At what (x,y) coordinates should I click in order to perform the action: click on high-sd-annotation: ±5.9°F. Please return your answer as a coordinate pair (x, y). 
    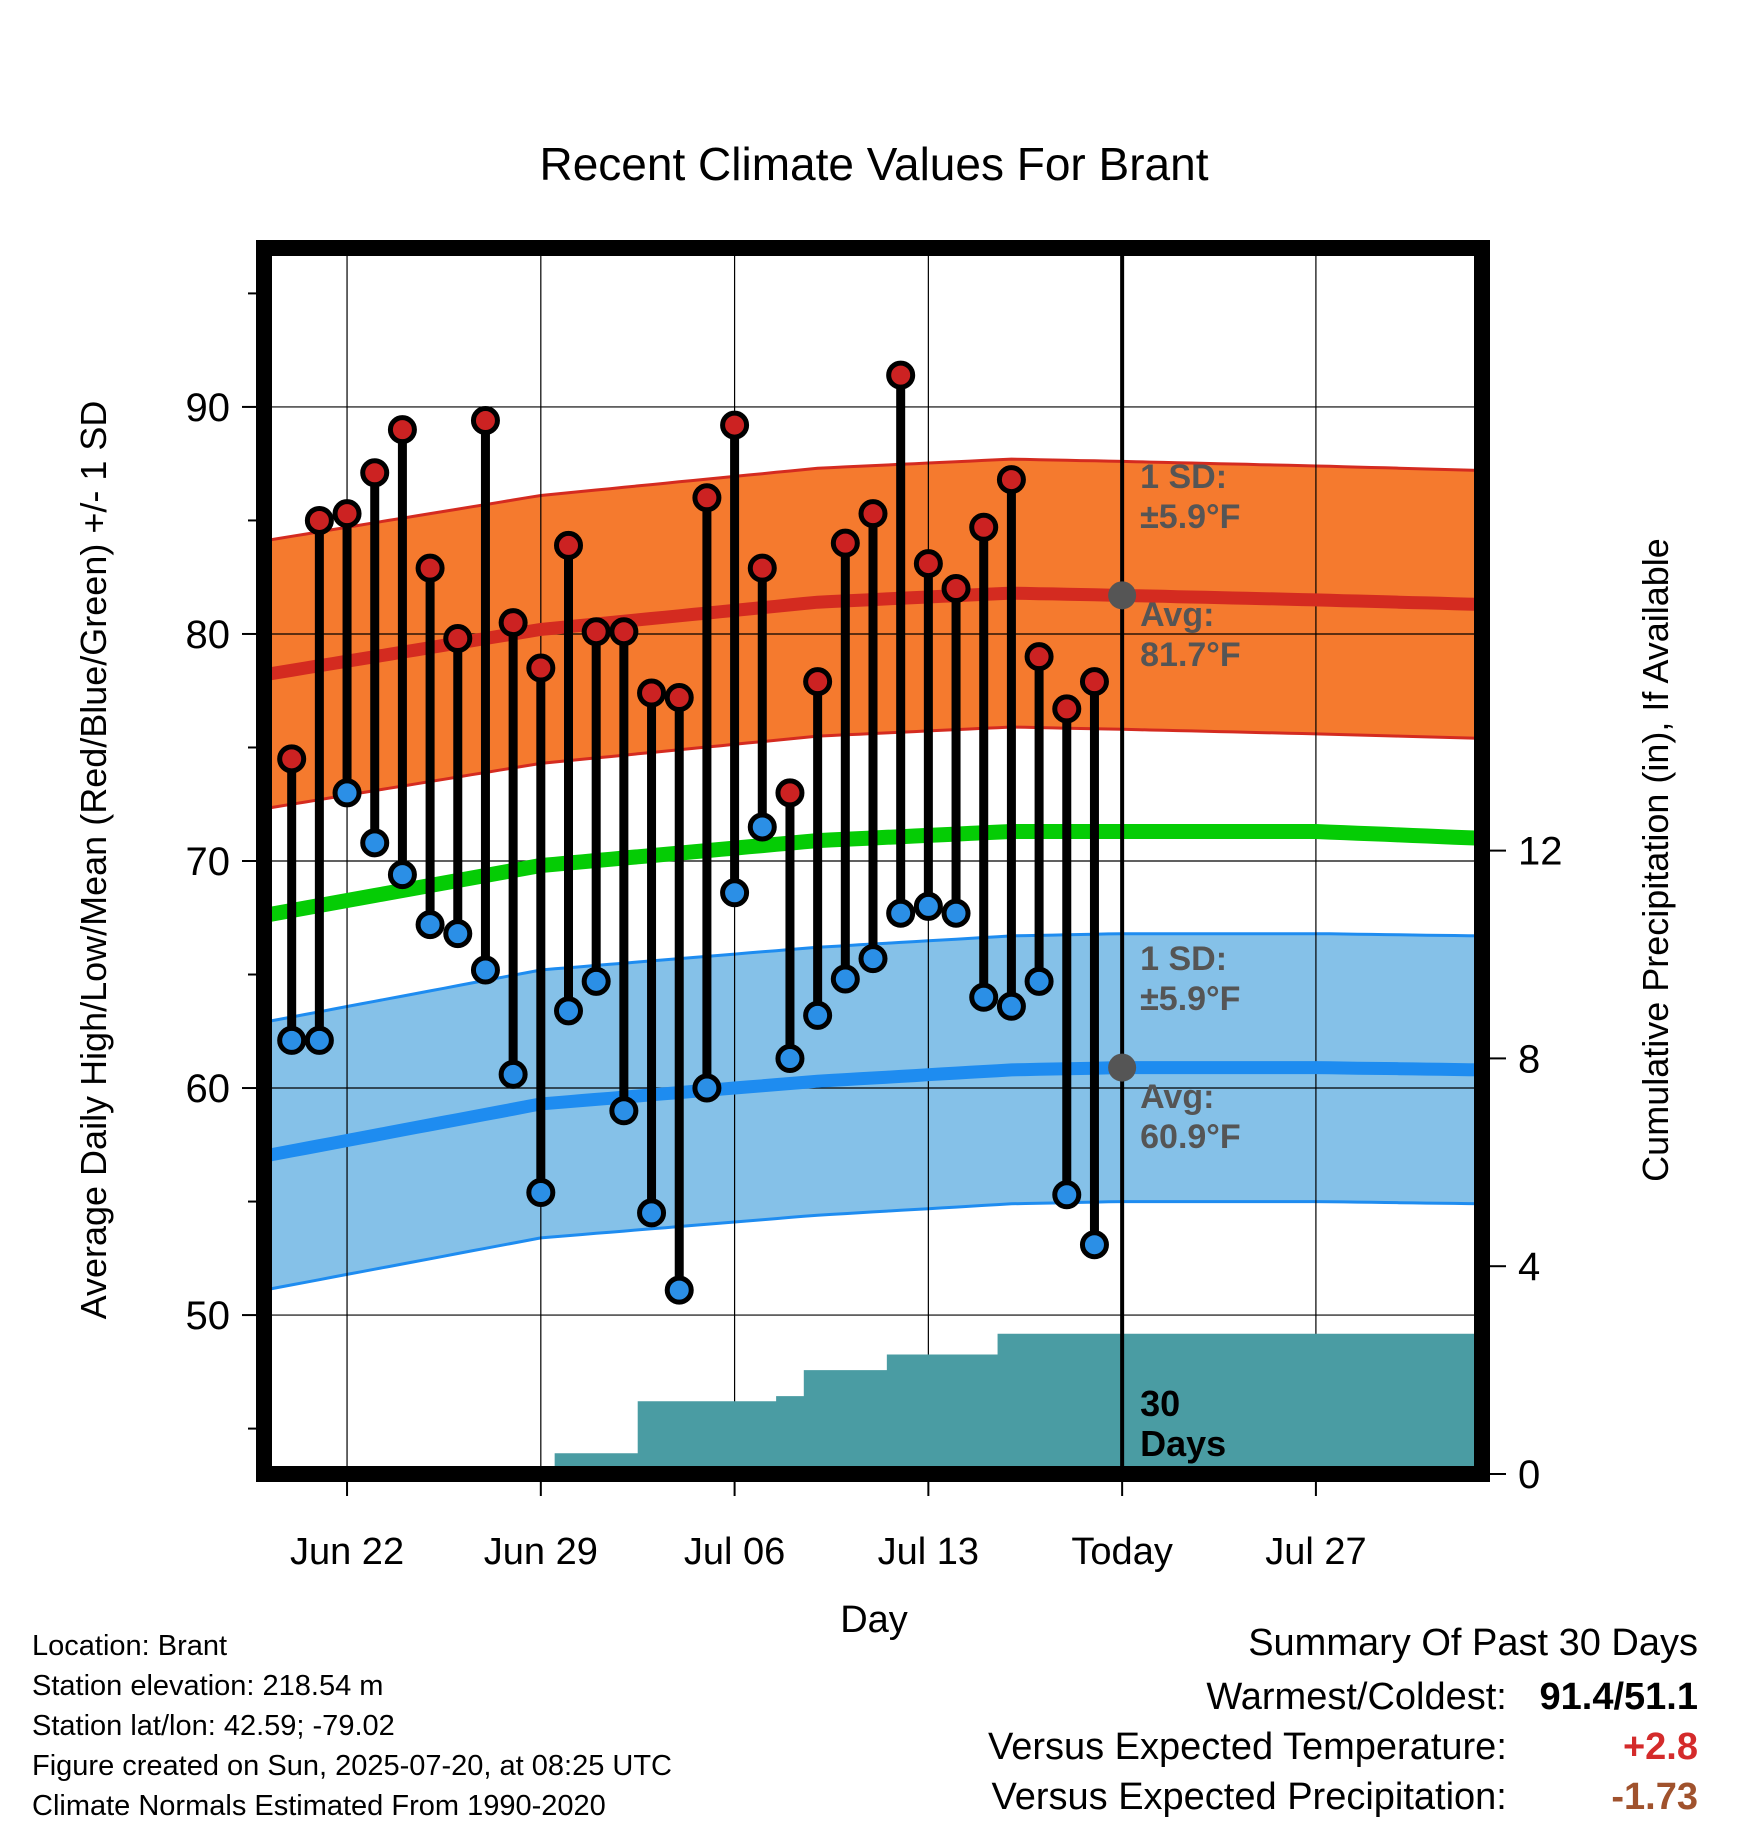
    Looking at the image, I should click on (1190, 517).